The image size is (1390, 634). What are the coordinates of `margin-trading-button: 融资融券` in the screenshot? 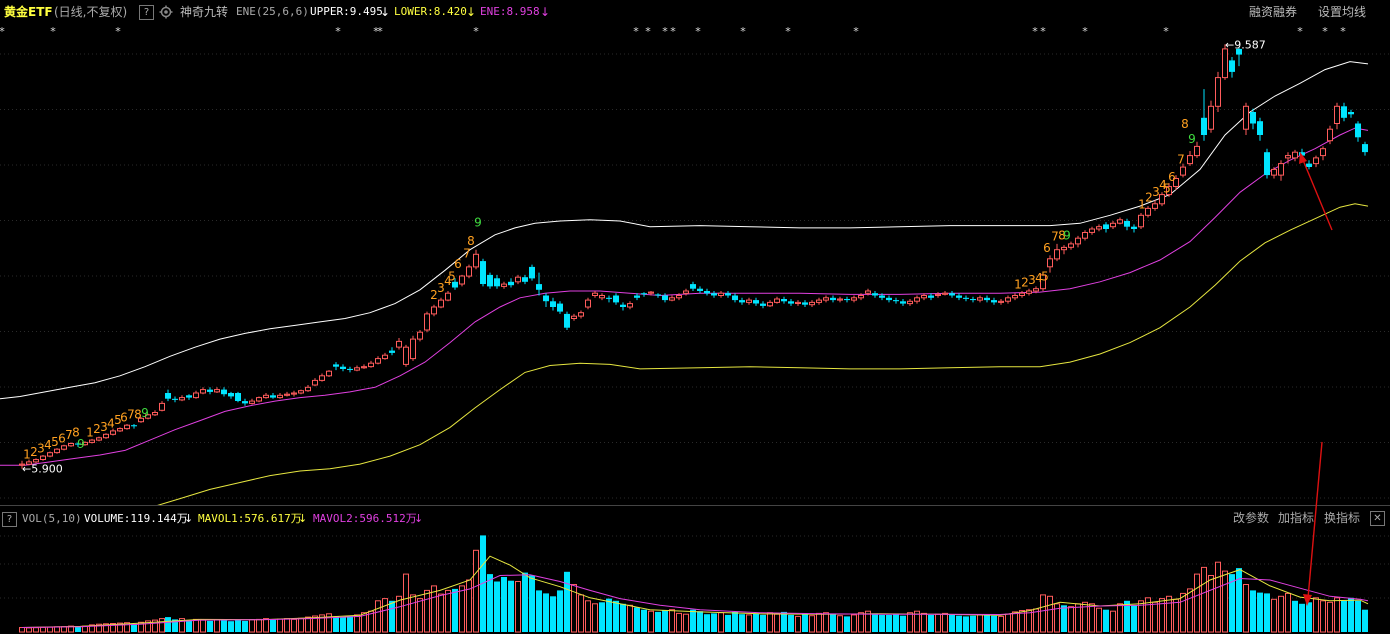 It's located at (1273, 12).